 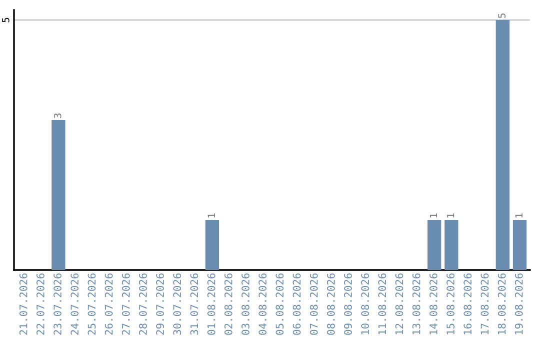 What do you see at coordinates (450, 303) in the screenshot?
I see `x-tick-label: 15.08.2026` at bounding box center [450, 303].